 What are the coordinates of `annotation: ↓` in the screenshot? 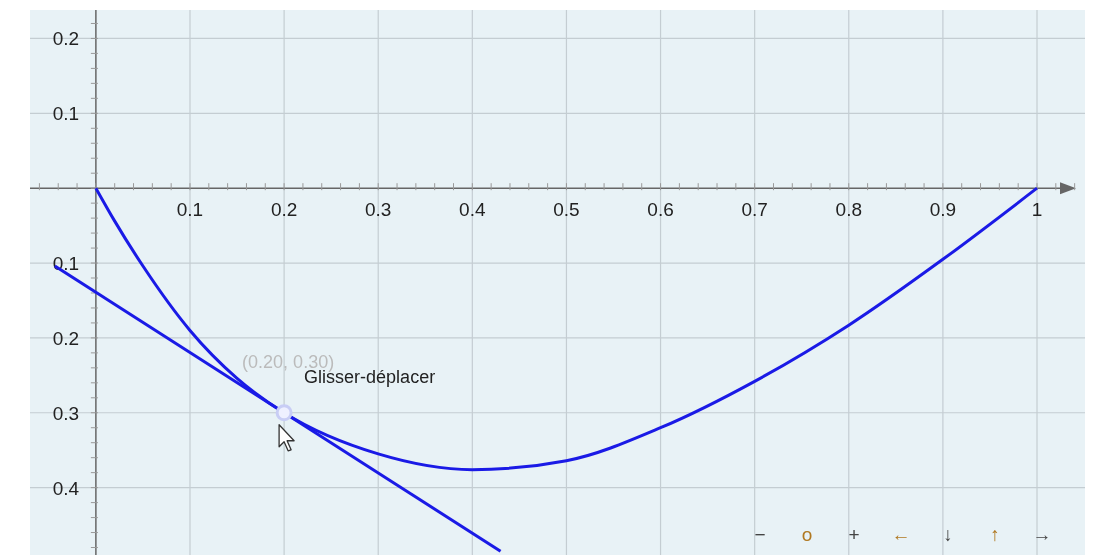 It's located at (948, 534).